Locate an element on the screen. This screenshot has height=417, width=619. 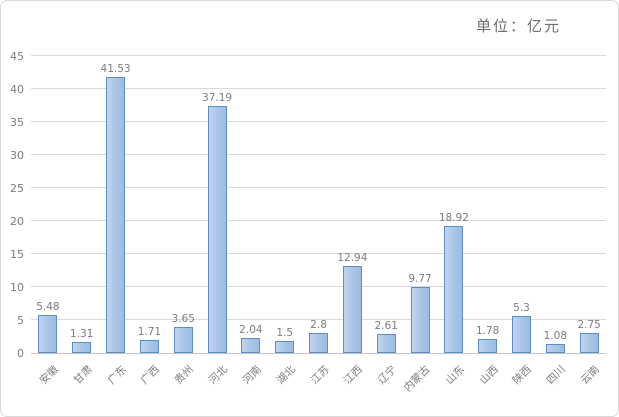
value-label: 2.61 is located at coordinates (386, 325).